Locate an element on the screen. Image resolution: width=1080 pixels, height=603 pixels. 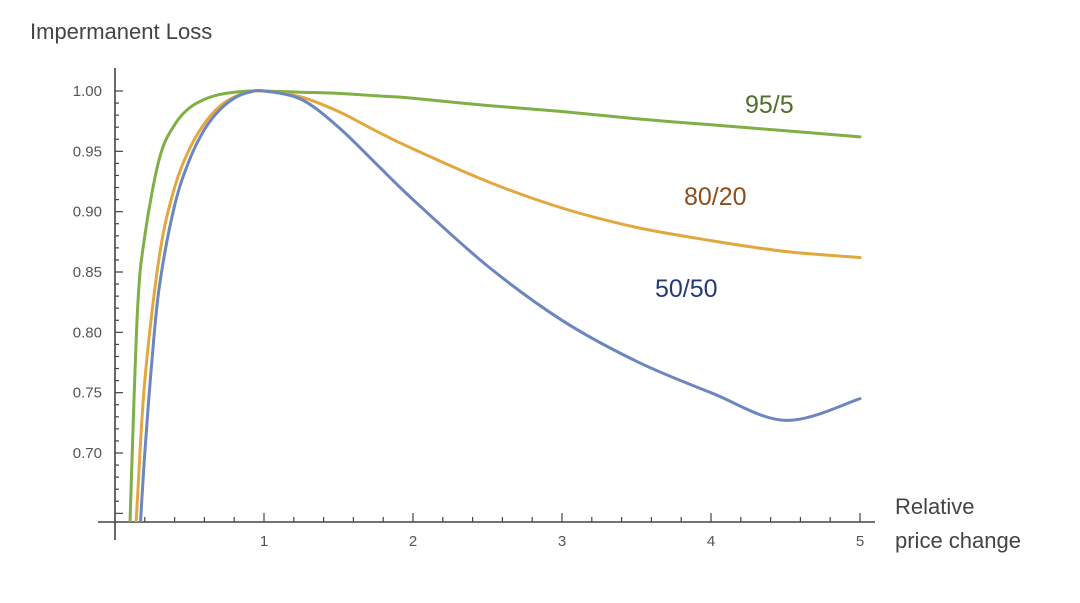
y-tick-label: 0.95 is located at coordinates (87, 151).